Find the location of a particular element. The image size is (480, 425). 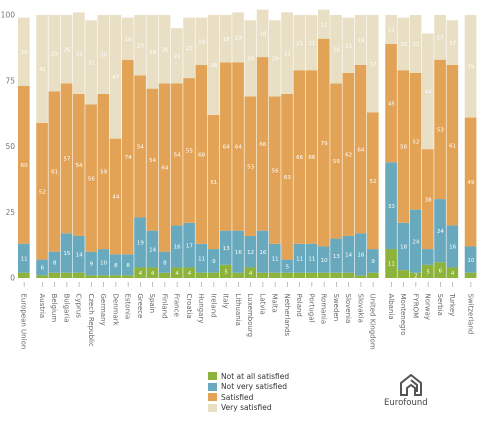

x-category-label: Czech Republic is located at coordinates (91, 320).